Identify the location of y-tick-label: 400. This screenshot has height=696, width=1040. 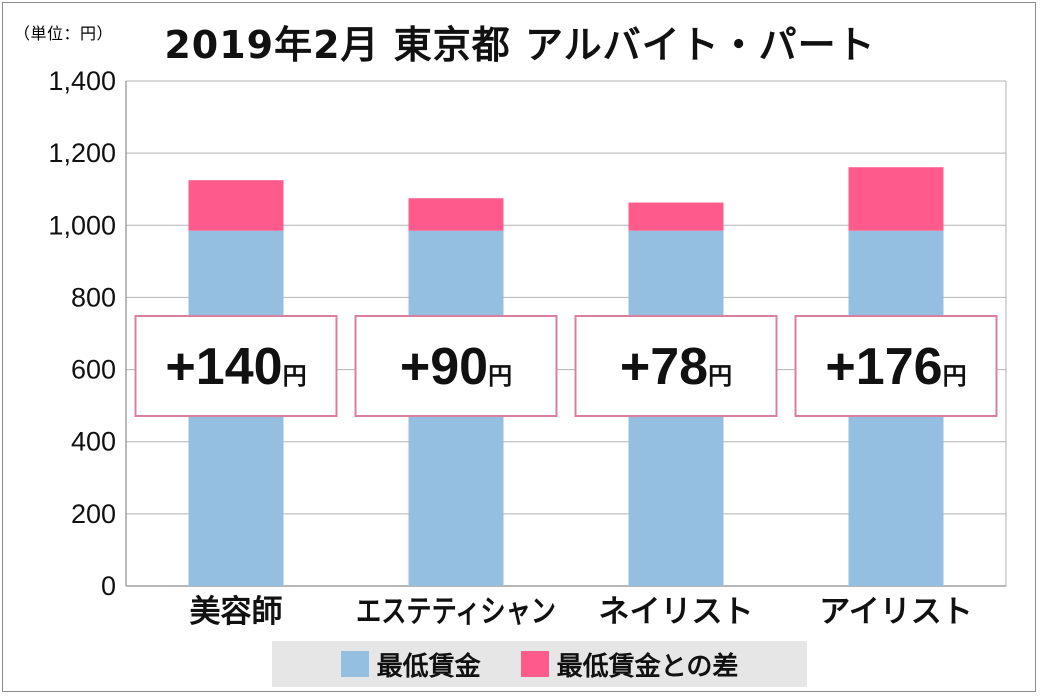
(93, 442).